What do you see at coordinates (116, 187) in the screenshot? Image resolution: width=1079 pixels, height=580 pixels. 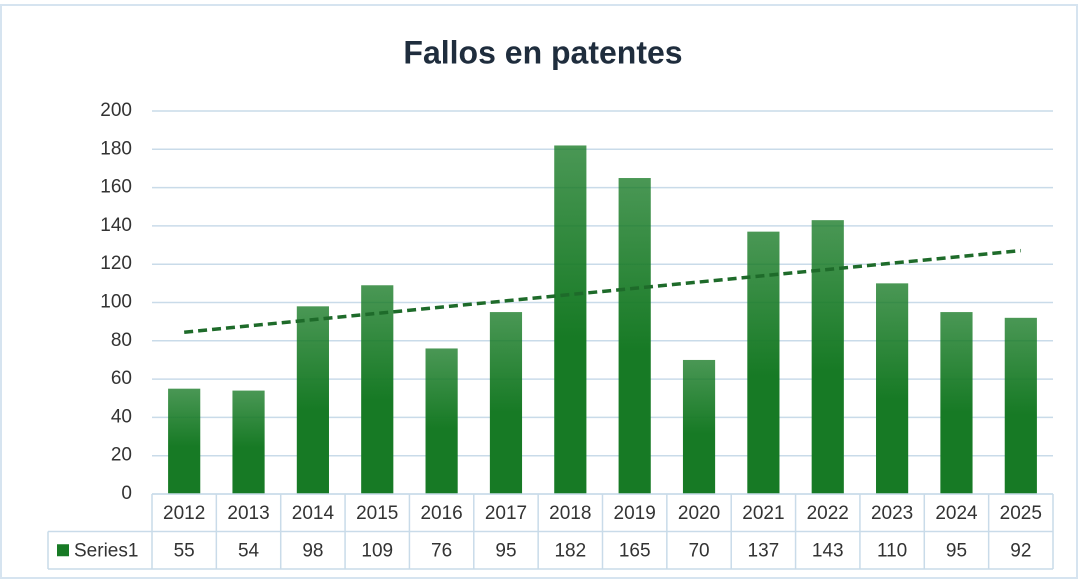 I see `y-tick-label: 160` at bounding box center [116, 187].